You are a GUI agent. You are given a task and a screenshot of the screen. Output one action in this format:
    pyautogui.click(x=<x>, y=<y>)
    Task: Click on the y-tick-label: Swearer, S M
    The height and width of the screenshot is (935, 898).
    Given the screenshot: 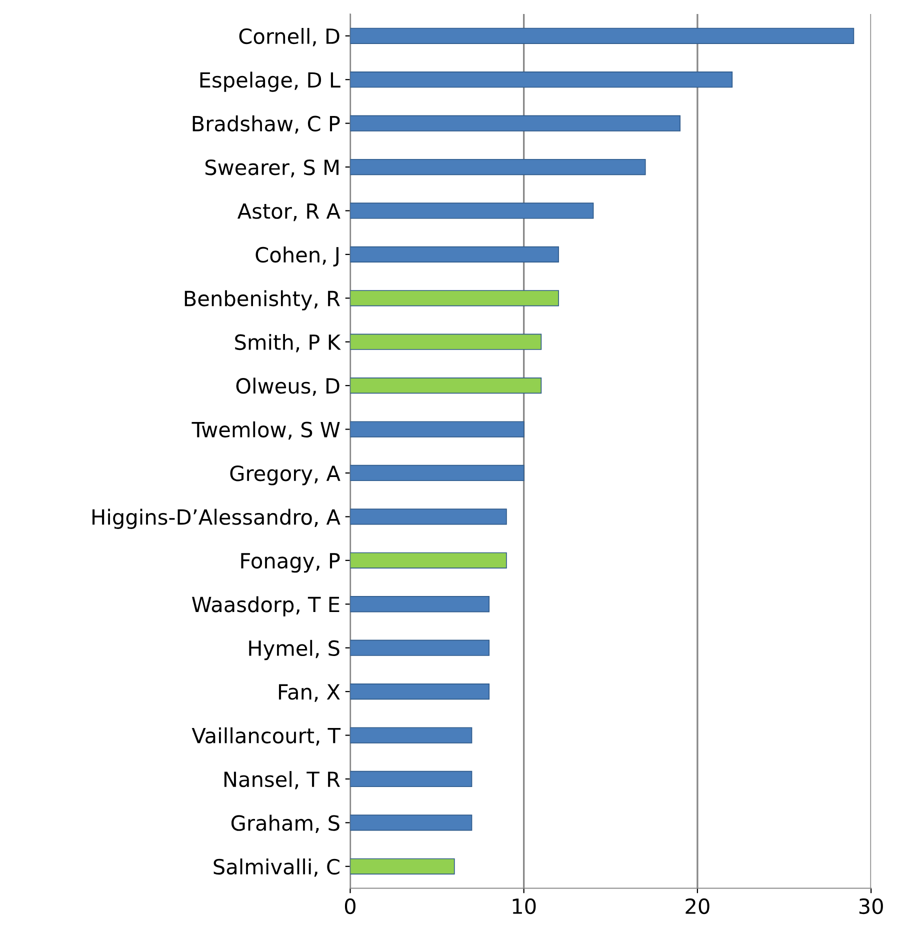 What is the action you would take?
    pyautogui.click(x=271, y=168)
    